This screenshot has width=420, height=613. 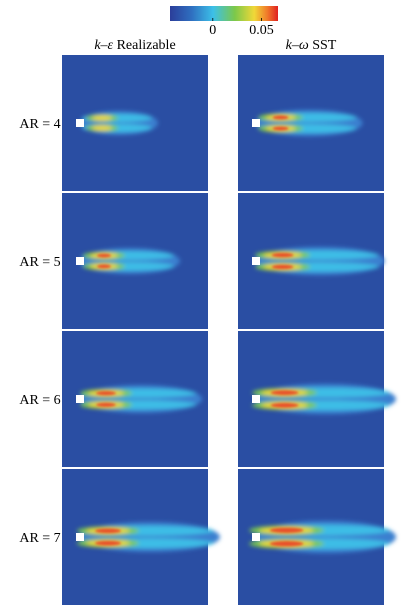 I want to click on column-title: k–ε Realizable, so click(x=134, y=45).